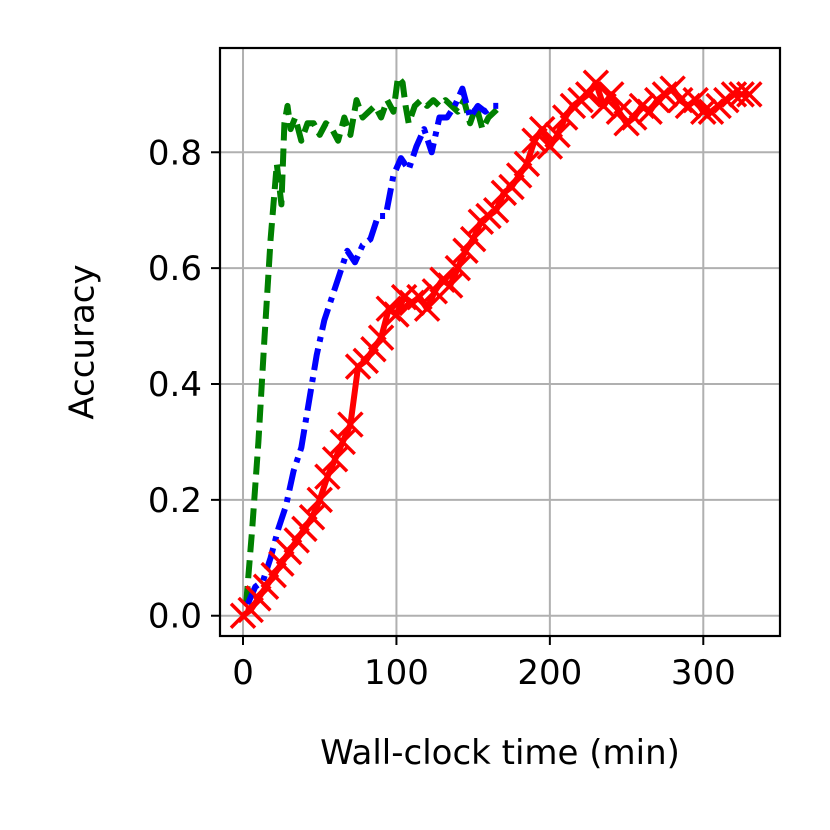 The image size is (830, 830). I want to click on x-axis-label: Wall-clock time (min), so click(500, 753).